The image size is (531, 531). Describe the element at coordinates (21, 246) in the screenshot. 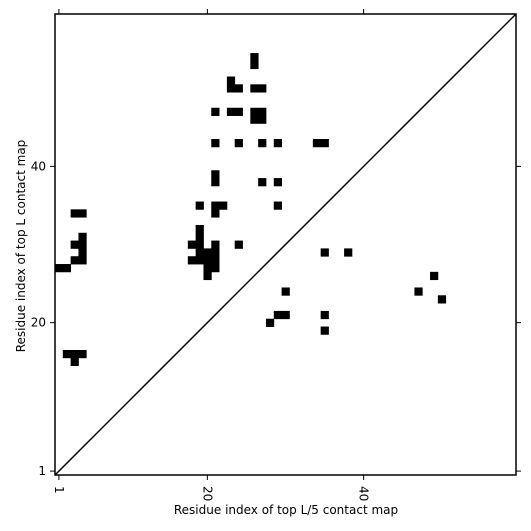

I see `y-axis-label: Residue index of top L contact map` at that location.